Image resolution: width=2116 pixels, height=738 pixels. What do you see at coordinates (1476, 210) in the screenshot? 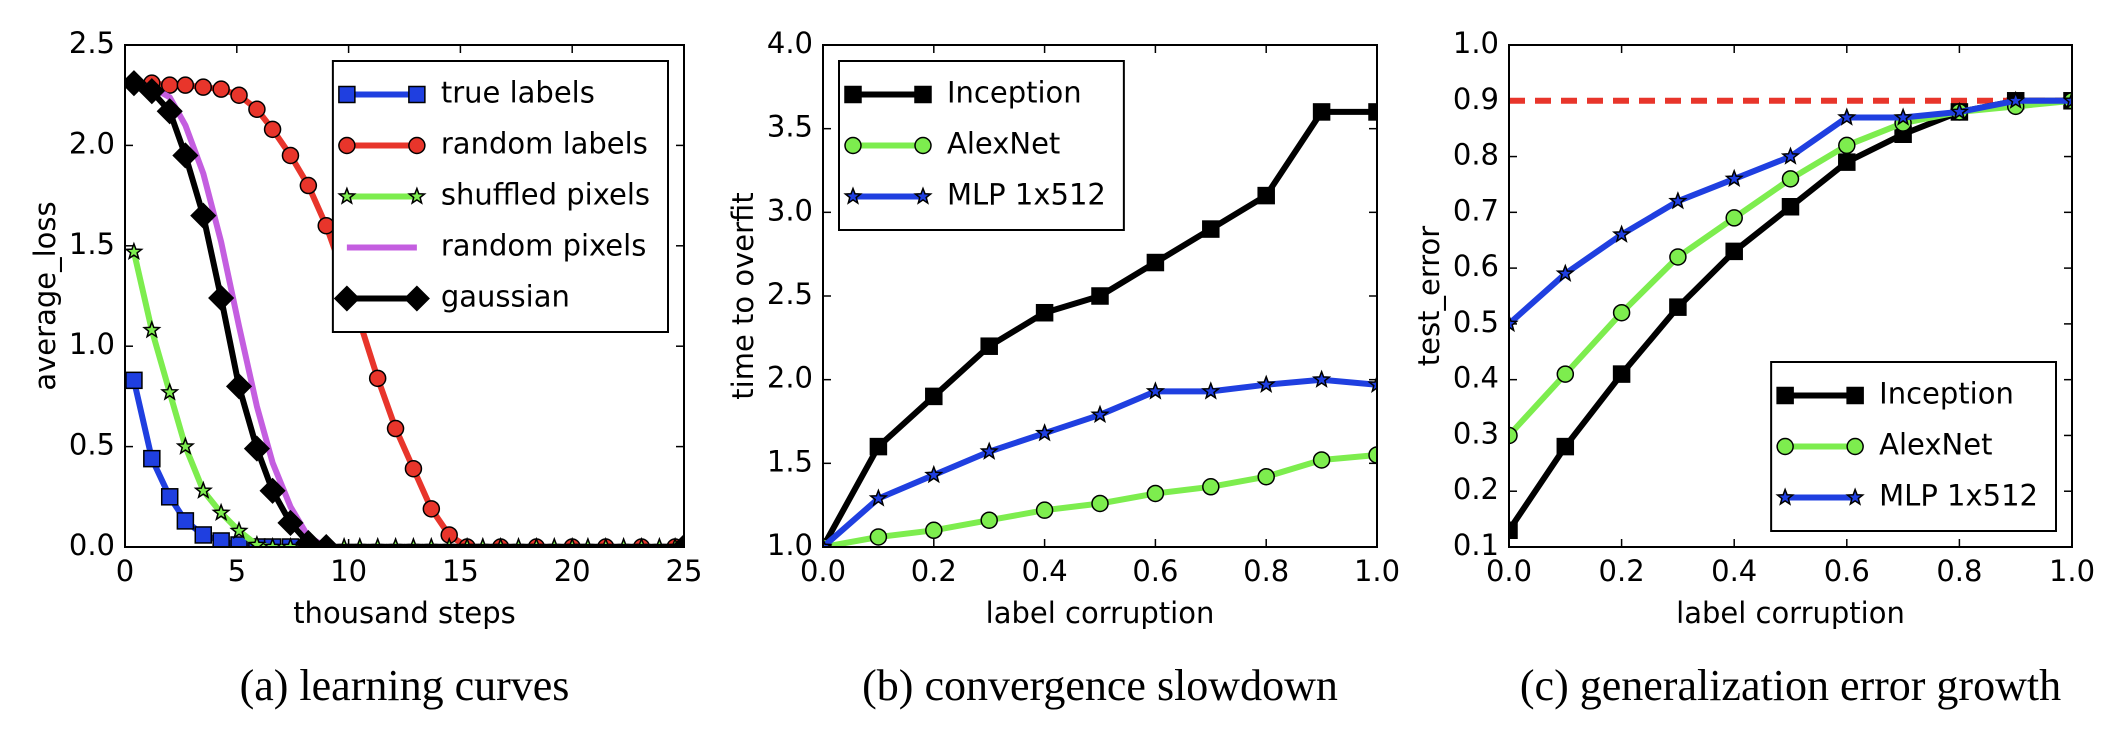
I see `y-tick-label: 0.7` at bounding box center [1476, 210].